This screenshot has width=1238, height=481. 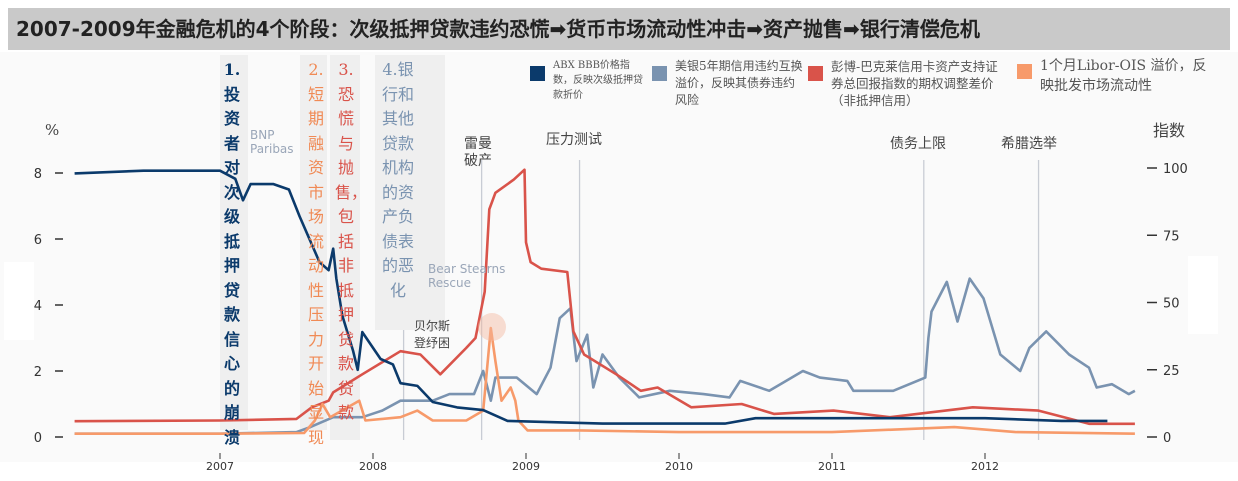 What do you see at coordinates (492, 327) in the screenshot?
I see `lehman-highlight` at bounding box center [492, 327].